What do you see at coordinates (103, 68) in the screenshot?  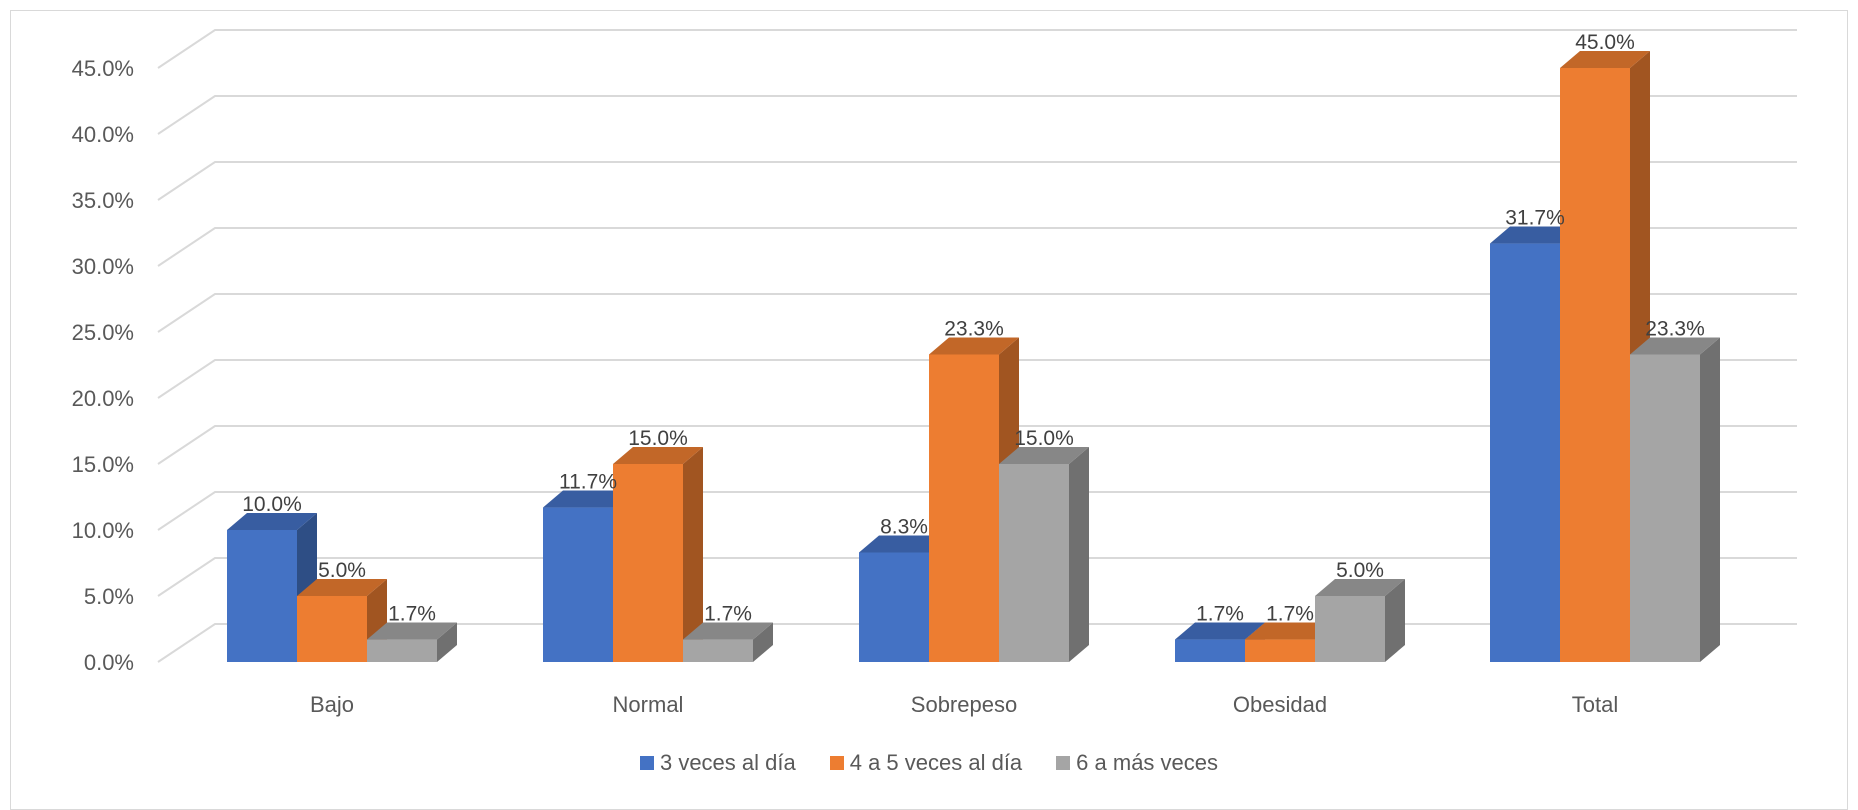 I see `y-tick-label: 45.0%` at bounding box center [103, 68].